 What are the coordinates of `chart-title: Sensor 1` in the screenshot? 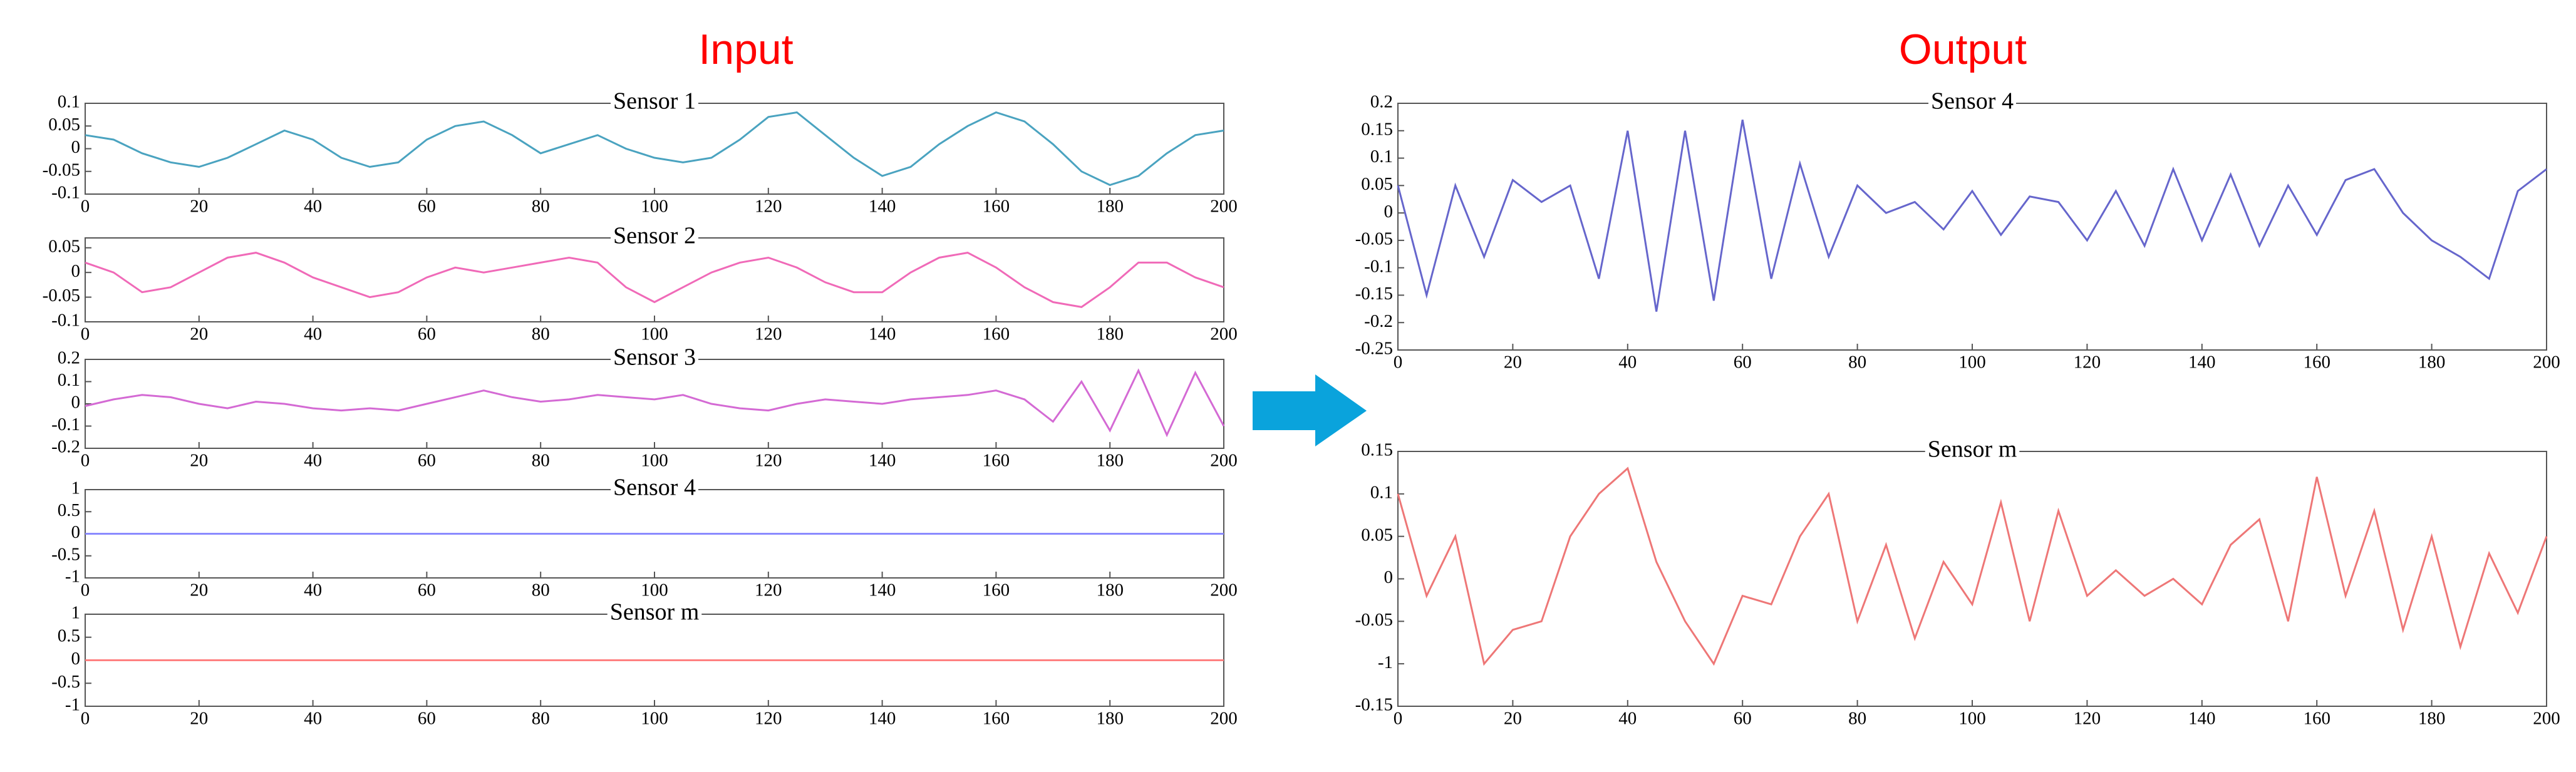 It's located at (654, 101).